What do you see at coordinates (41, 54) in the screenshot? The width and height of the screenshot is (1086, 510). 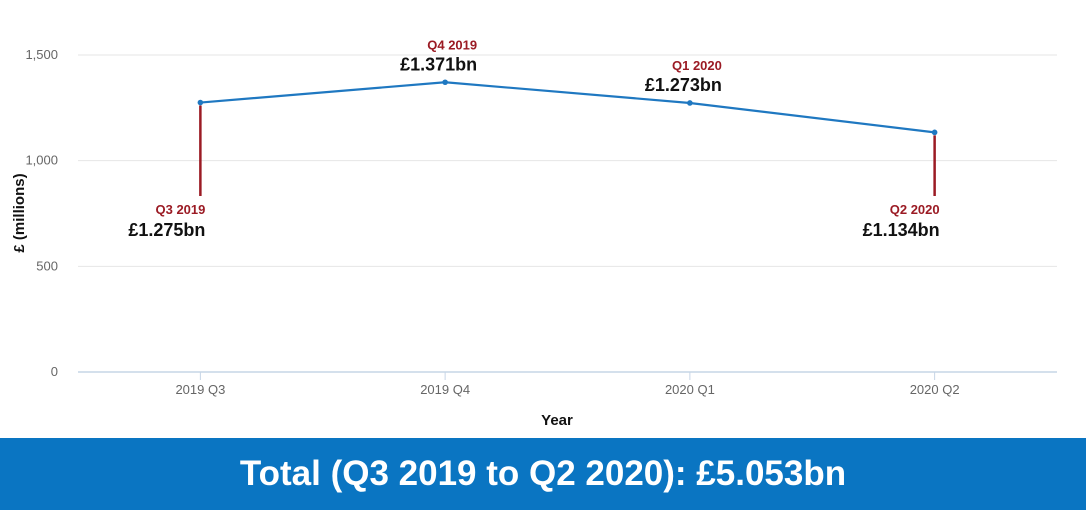 I see `y-tick-label: 1,500` at bounding box center [41, 54].